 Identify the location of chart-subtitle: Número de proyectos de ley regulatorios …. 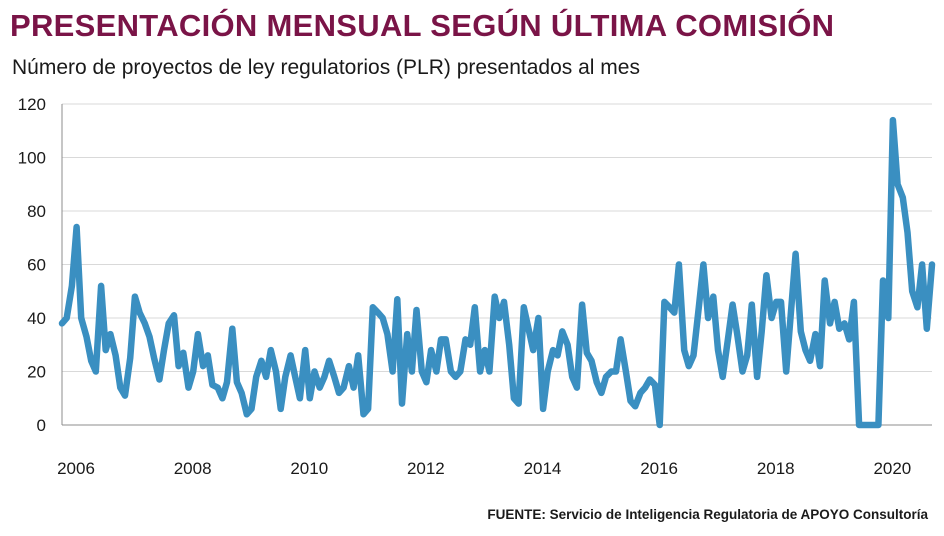
(326, 67).